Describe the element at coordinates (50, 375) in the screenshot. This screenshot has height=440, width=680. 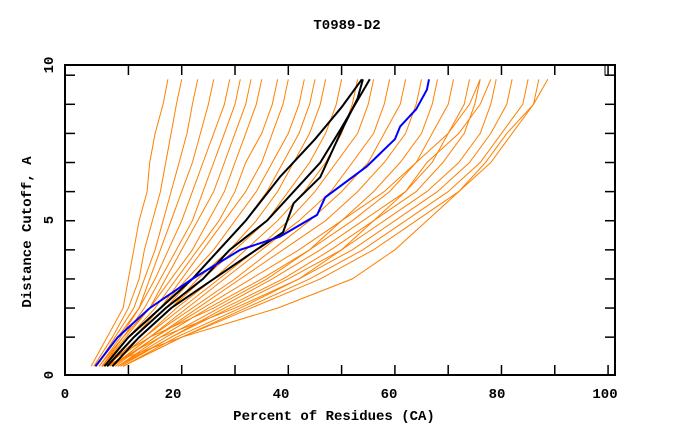
I see `y-tick-label: 0` at that location.